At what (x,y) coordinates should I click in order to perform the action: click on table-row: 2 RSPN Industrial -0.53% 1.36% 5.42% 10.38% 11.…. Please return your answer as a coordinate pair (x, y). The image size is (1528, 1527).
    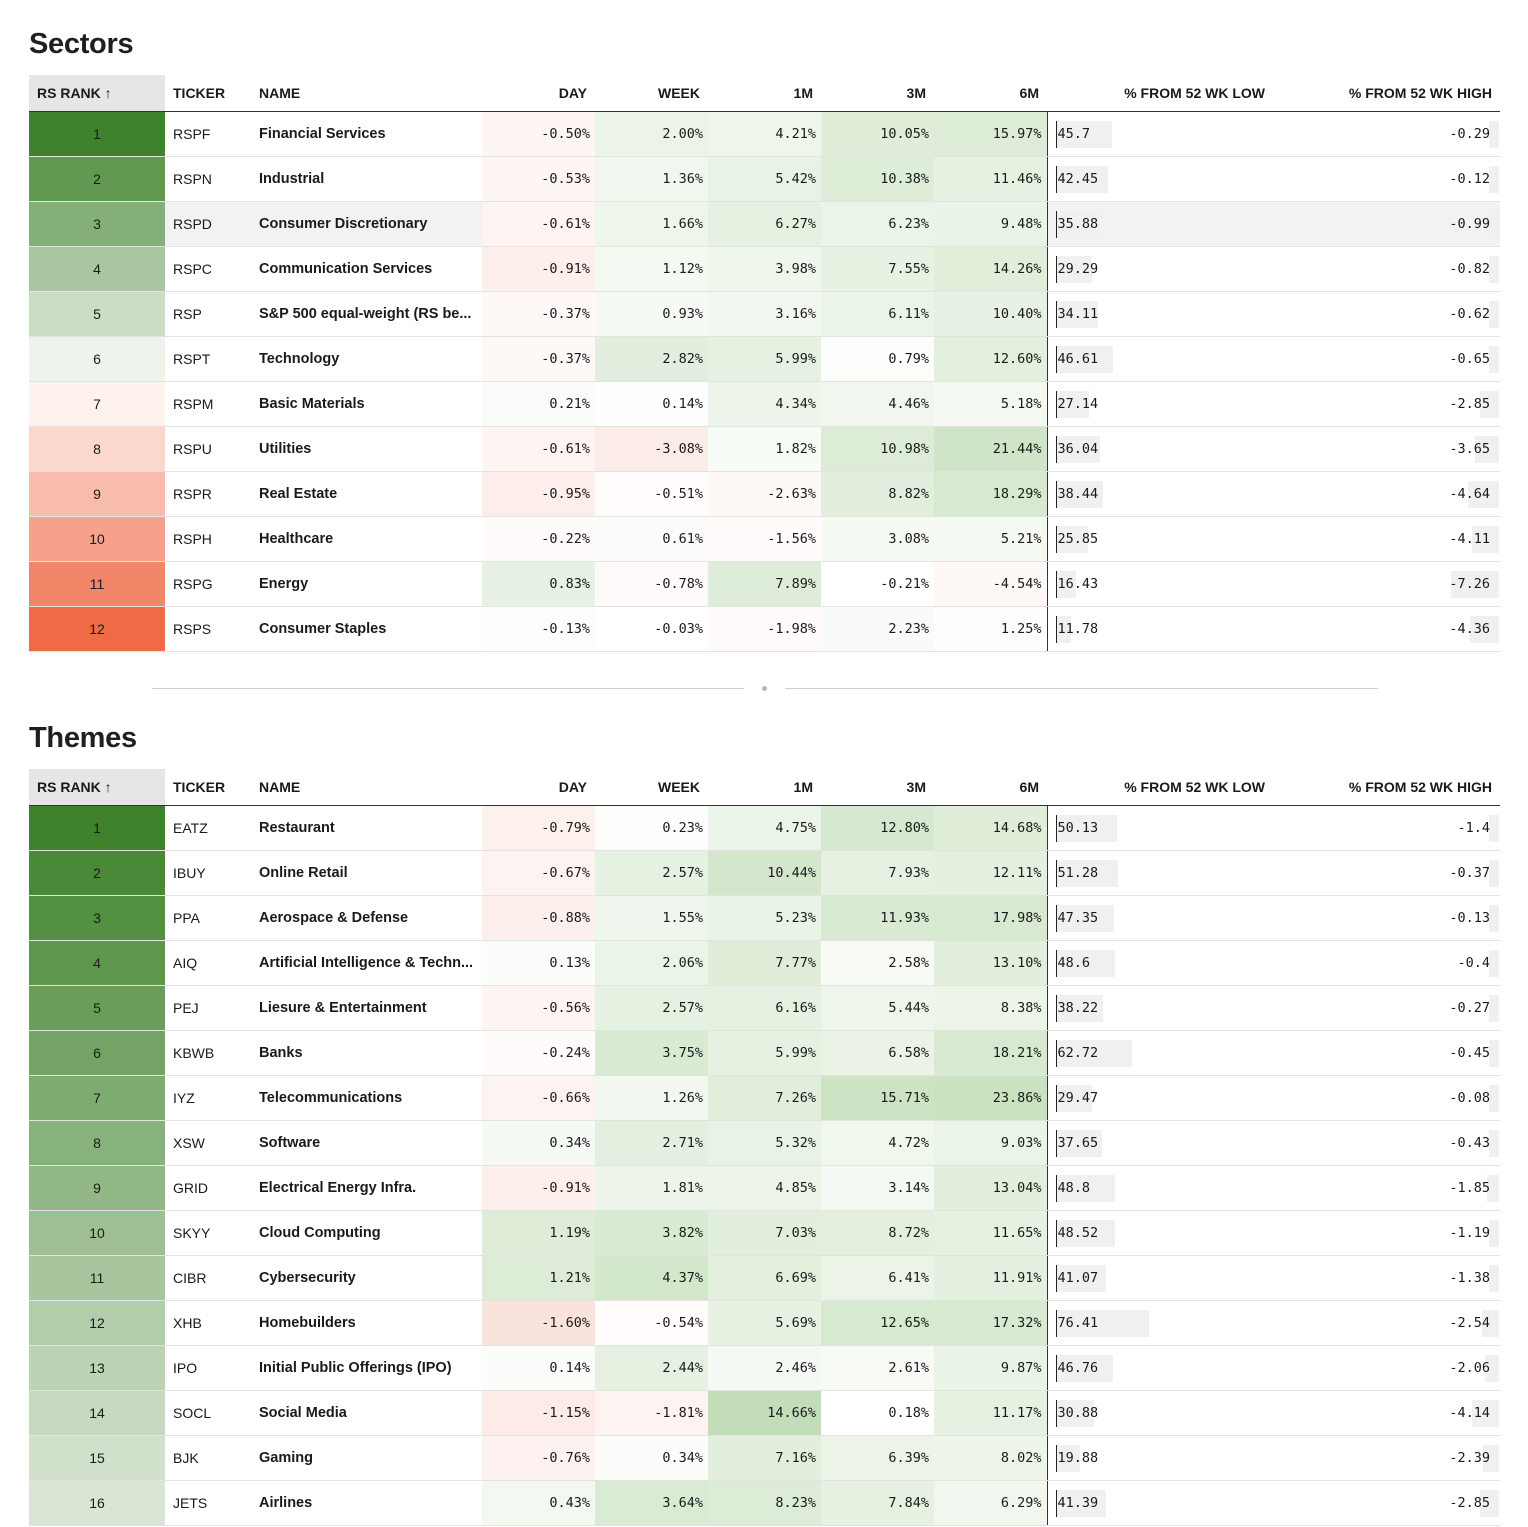
    Looking at the image, I should click on (764, 179).